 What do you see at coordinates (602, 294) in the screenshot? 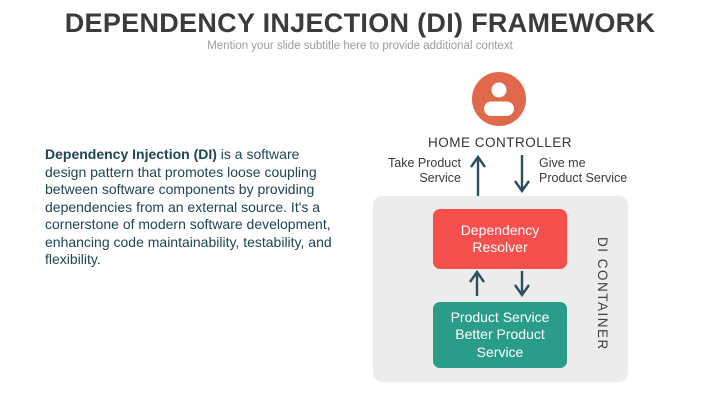
I see `di-container-label: DI CONTAINER` at bounding box center [602, 294].